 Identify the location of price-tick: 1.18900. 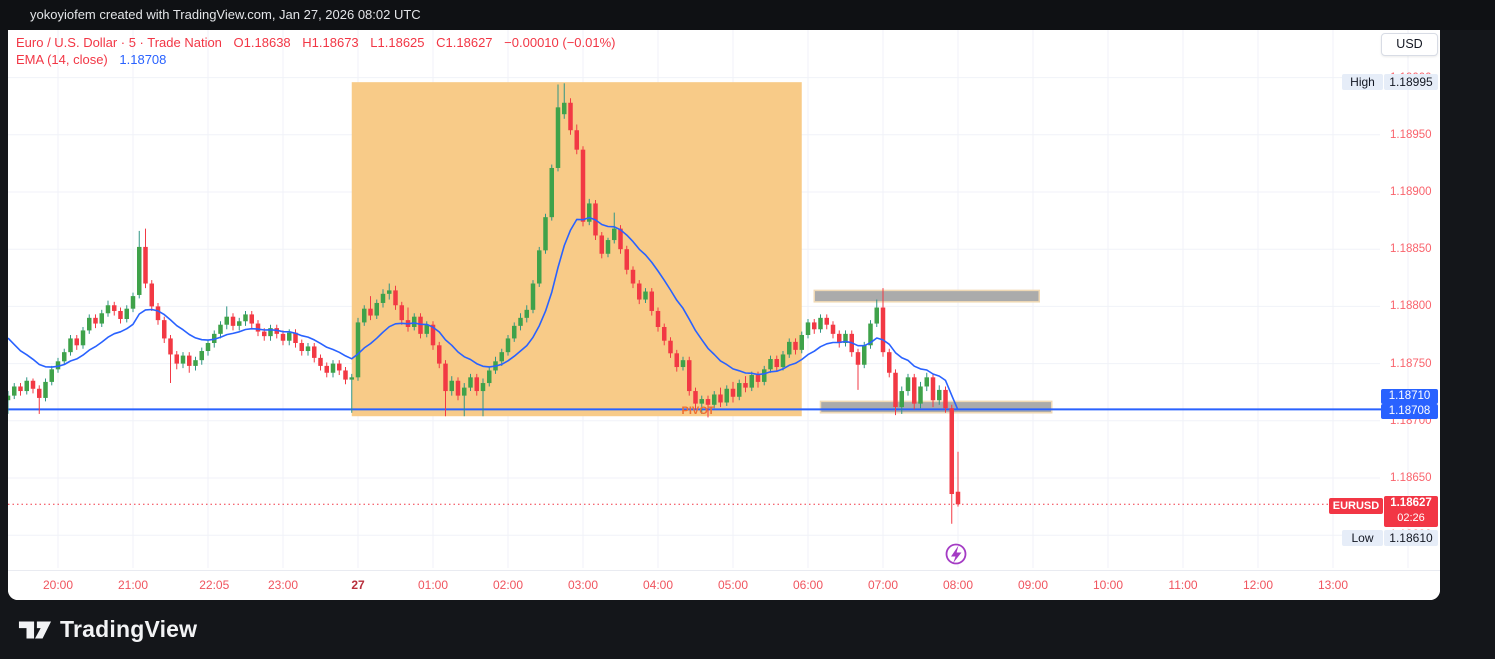
(1411, 192).